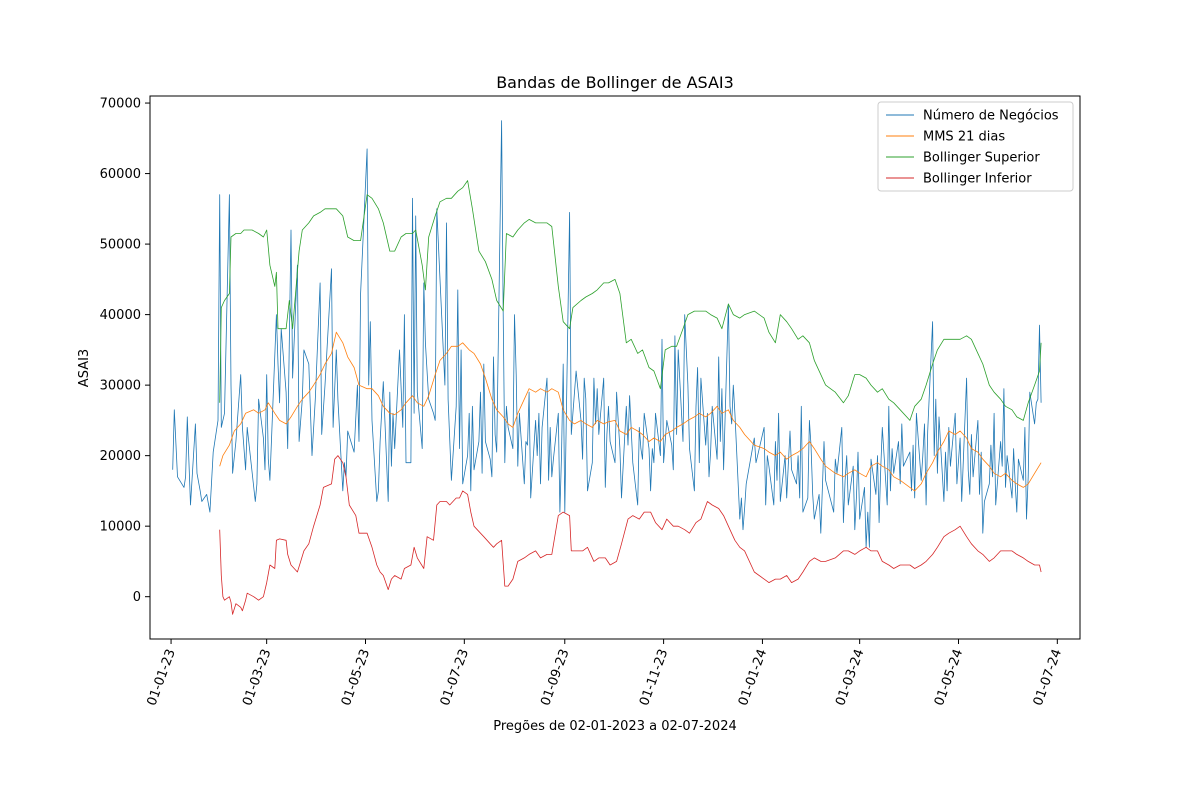 The width and height of the screenshot is (1200, 800). I want to click on y-axis-title: ASAI3, so click(84, 368).